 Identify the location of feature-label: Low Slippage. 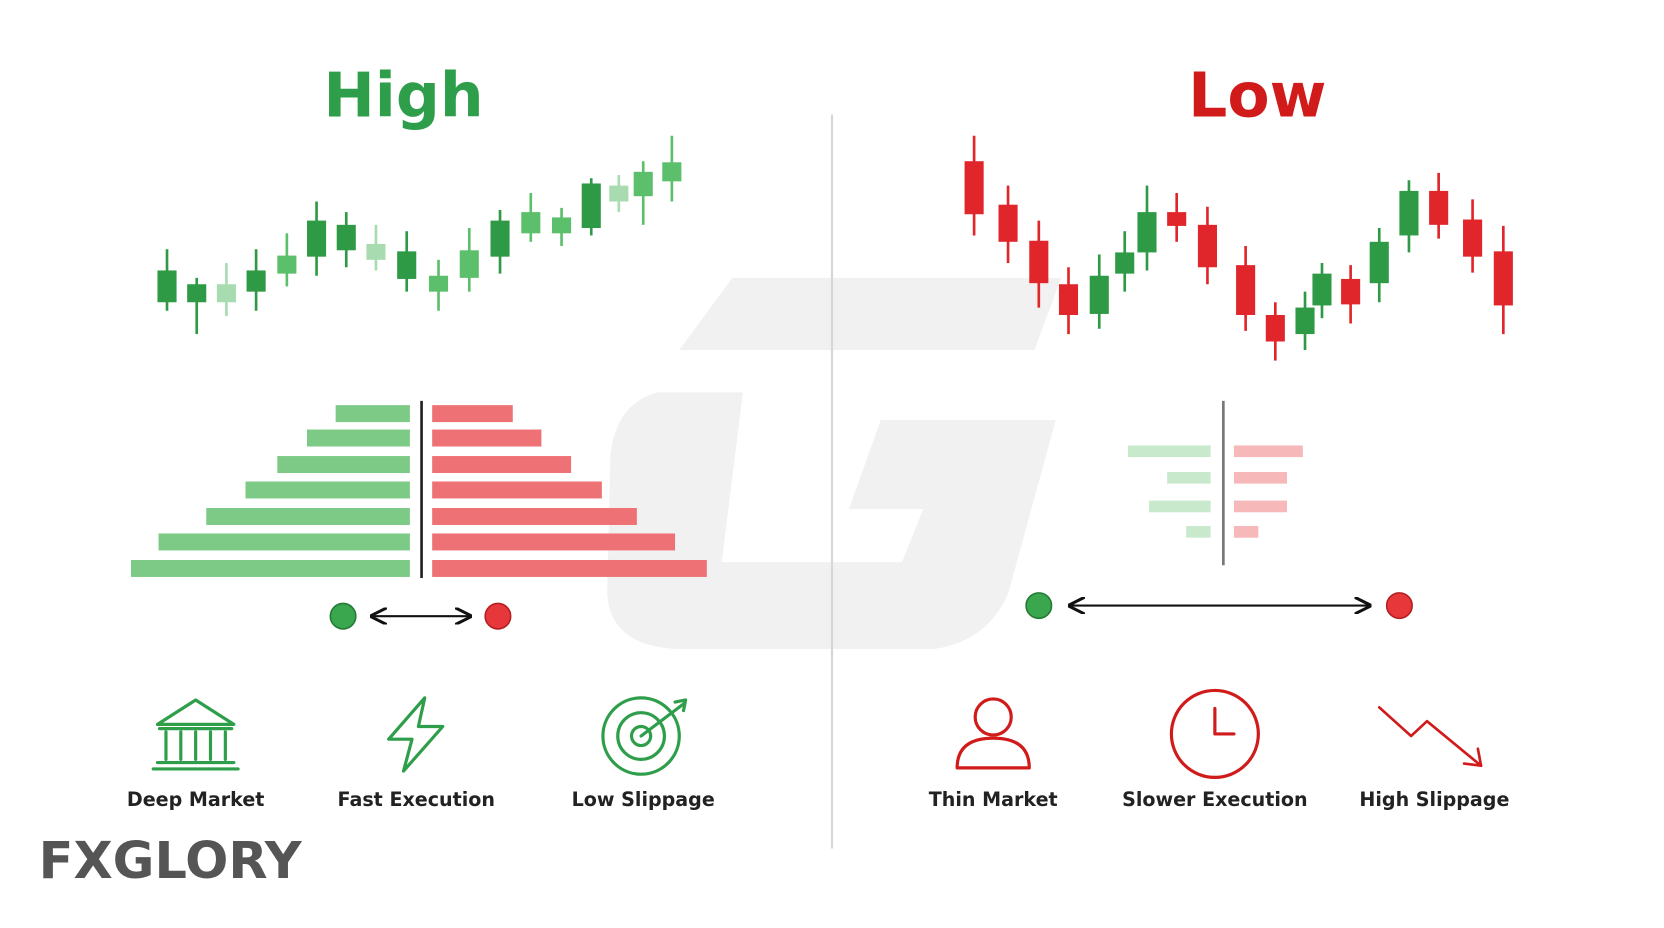
(643, 799).